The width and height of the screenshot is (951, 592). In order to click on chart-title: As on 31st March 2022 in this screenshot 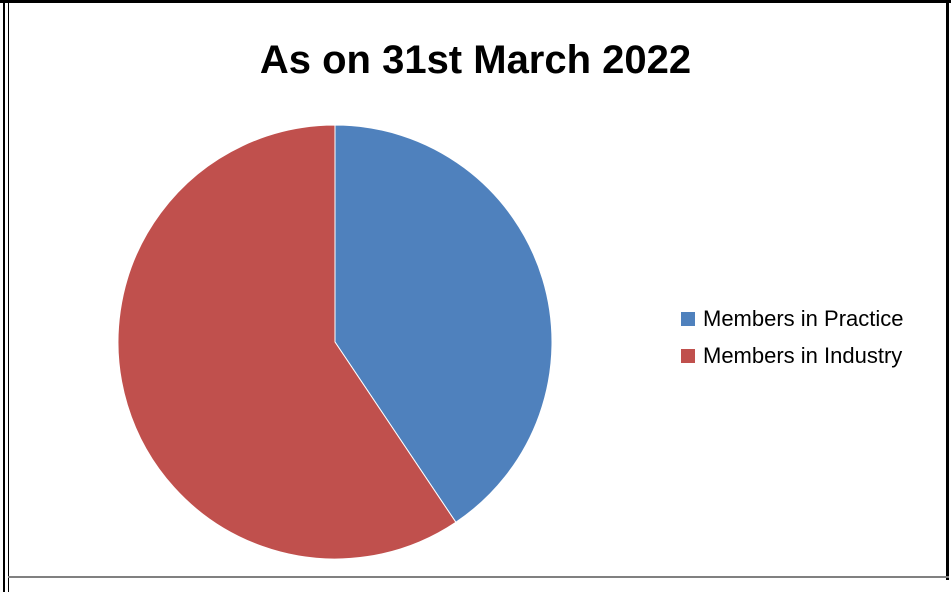, I will do `click(475, 60)`.